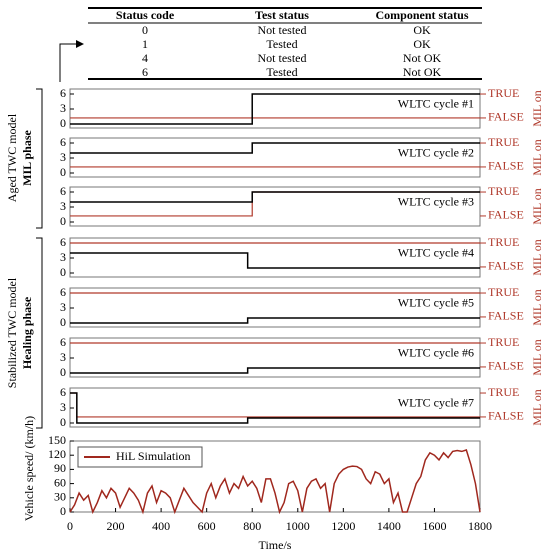 The image size is (550, 556). What do you see at coordinates (116, 526) in the screenshot?
I see `x-tick-label: 200` at bounding box center [116, 526].